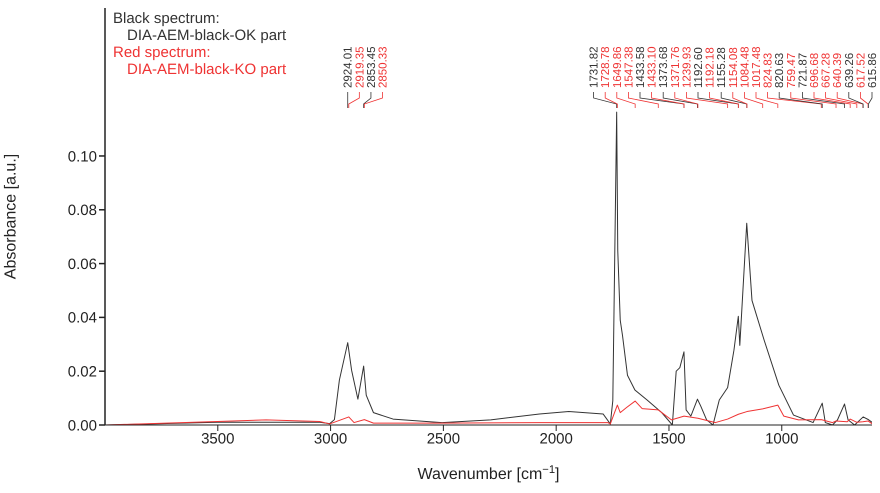  I want to click on x-tick-label: 1500, so click(669, 439).